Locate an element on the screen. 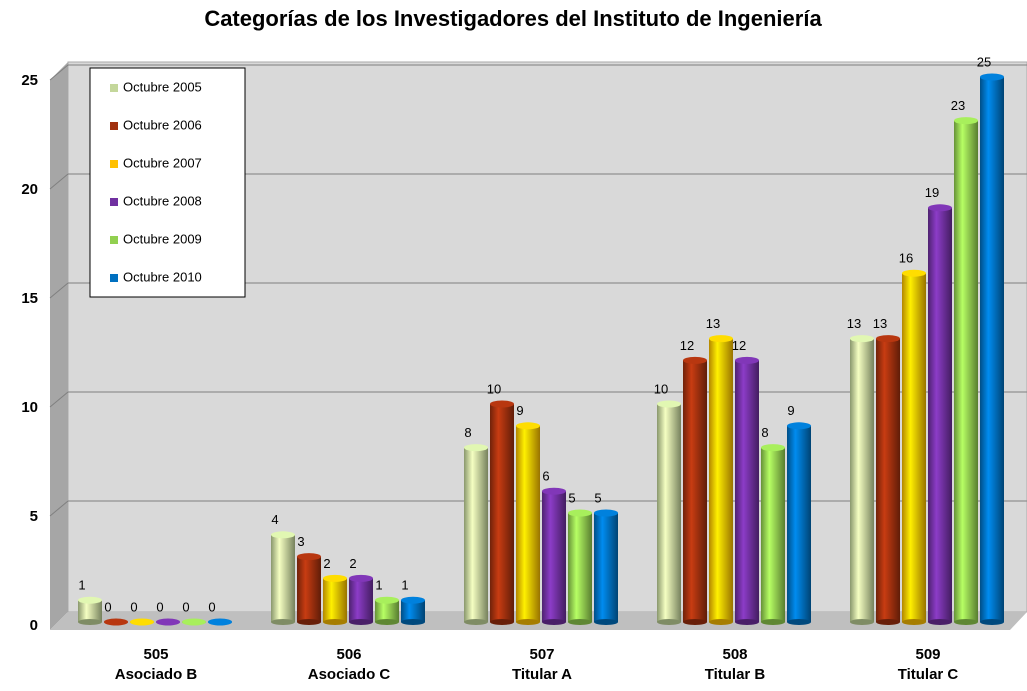  data-label: 3 is located at coordinates (300, 541).